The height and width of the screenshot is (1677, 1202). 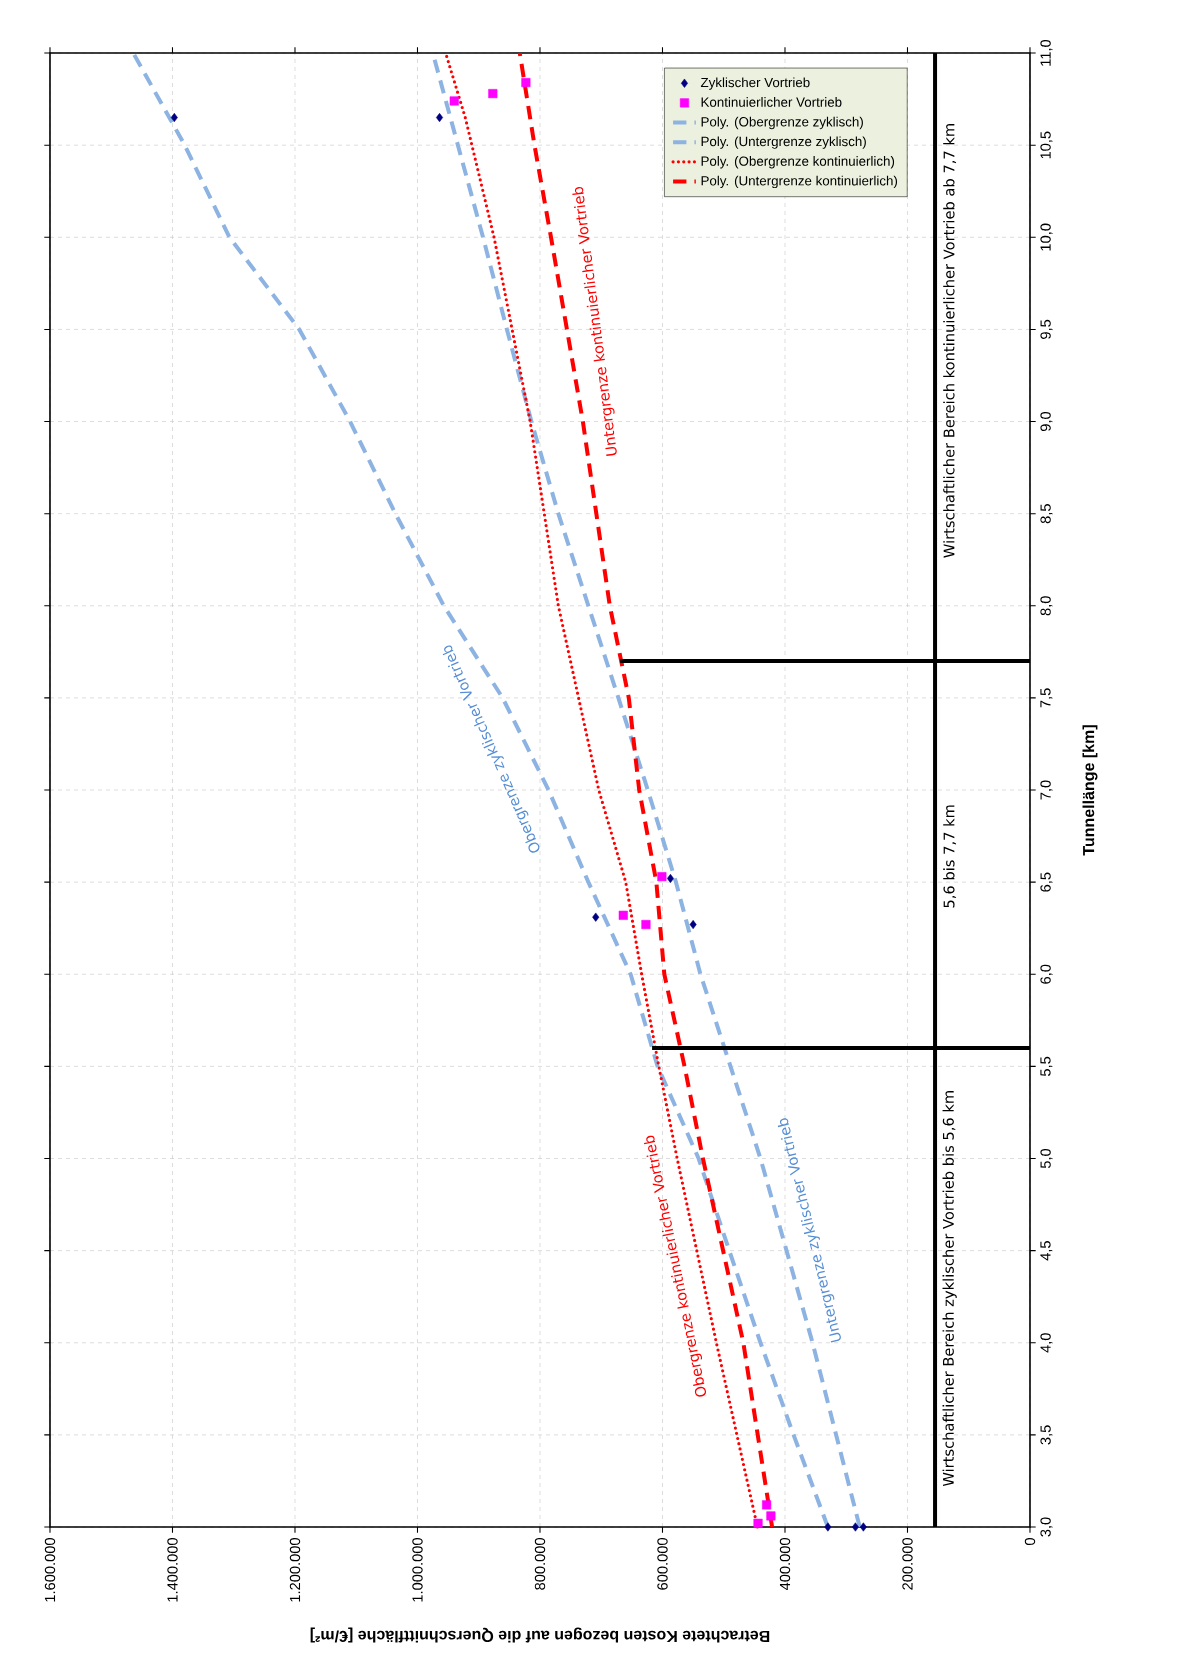 I want to click on y-axis-title: Tunnellänge [km], so click(x=1090, y=790).